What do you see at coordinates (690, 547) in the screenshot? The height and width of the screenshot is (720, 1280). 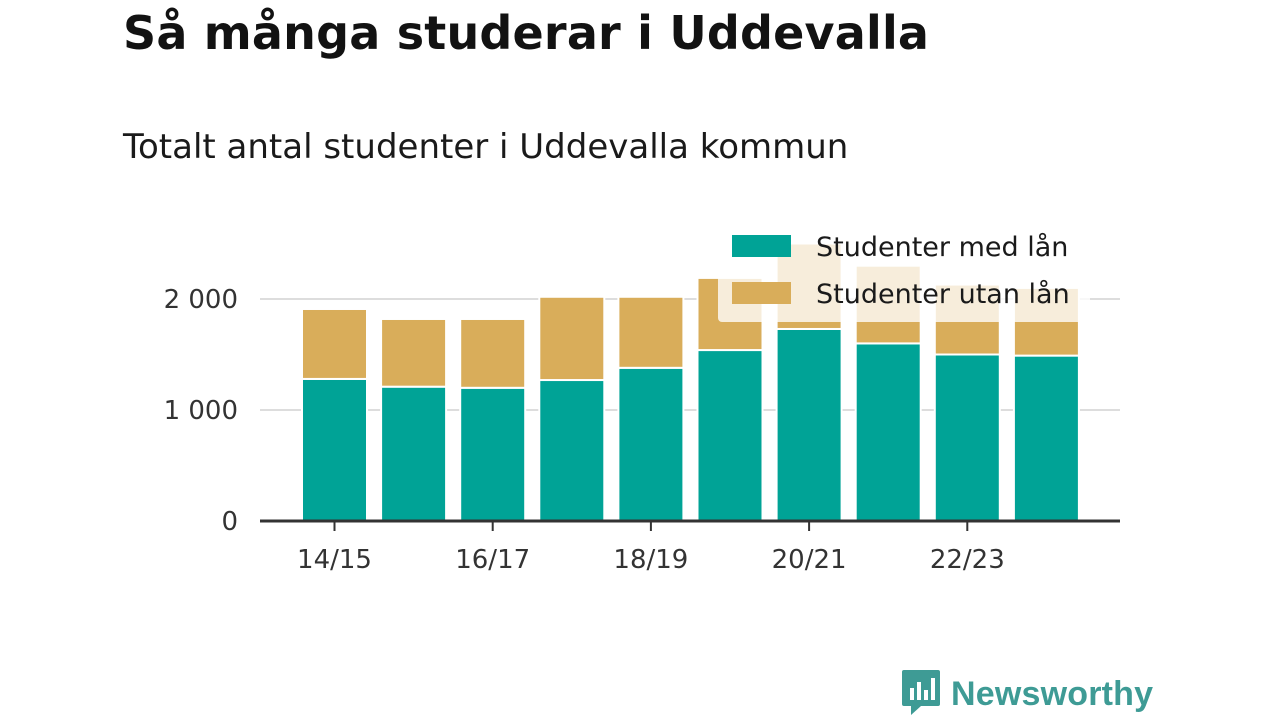 I see `x-axis: 14/15 16/17 18/19 20/21 22/23` at bounding box center [690, 547].